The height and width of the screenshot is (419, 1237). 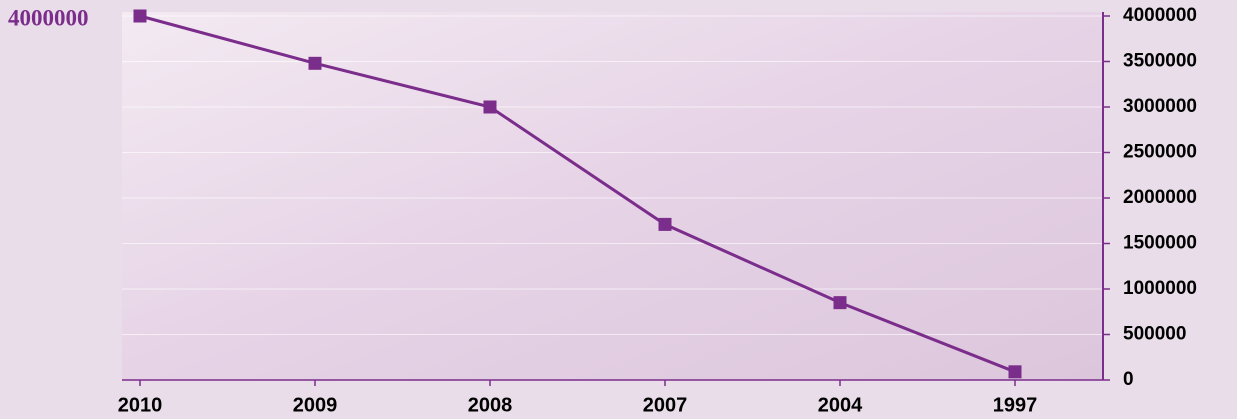 What do you see at coordinates (1160, 61) in the screenshot?
I see `y-tick-label: 3500000` at bounding box center [1160, 61].